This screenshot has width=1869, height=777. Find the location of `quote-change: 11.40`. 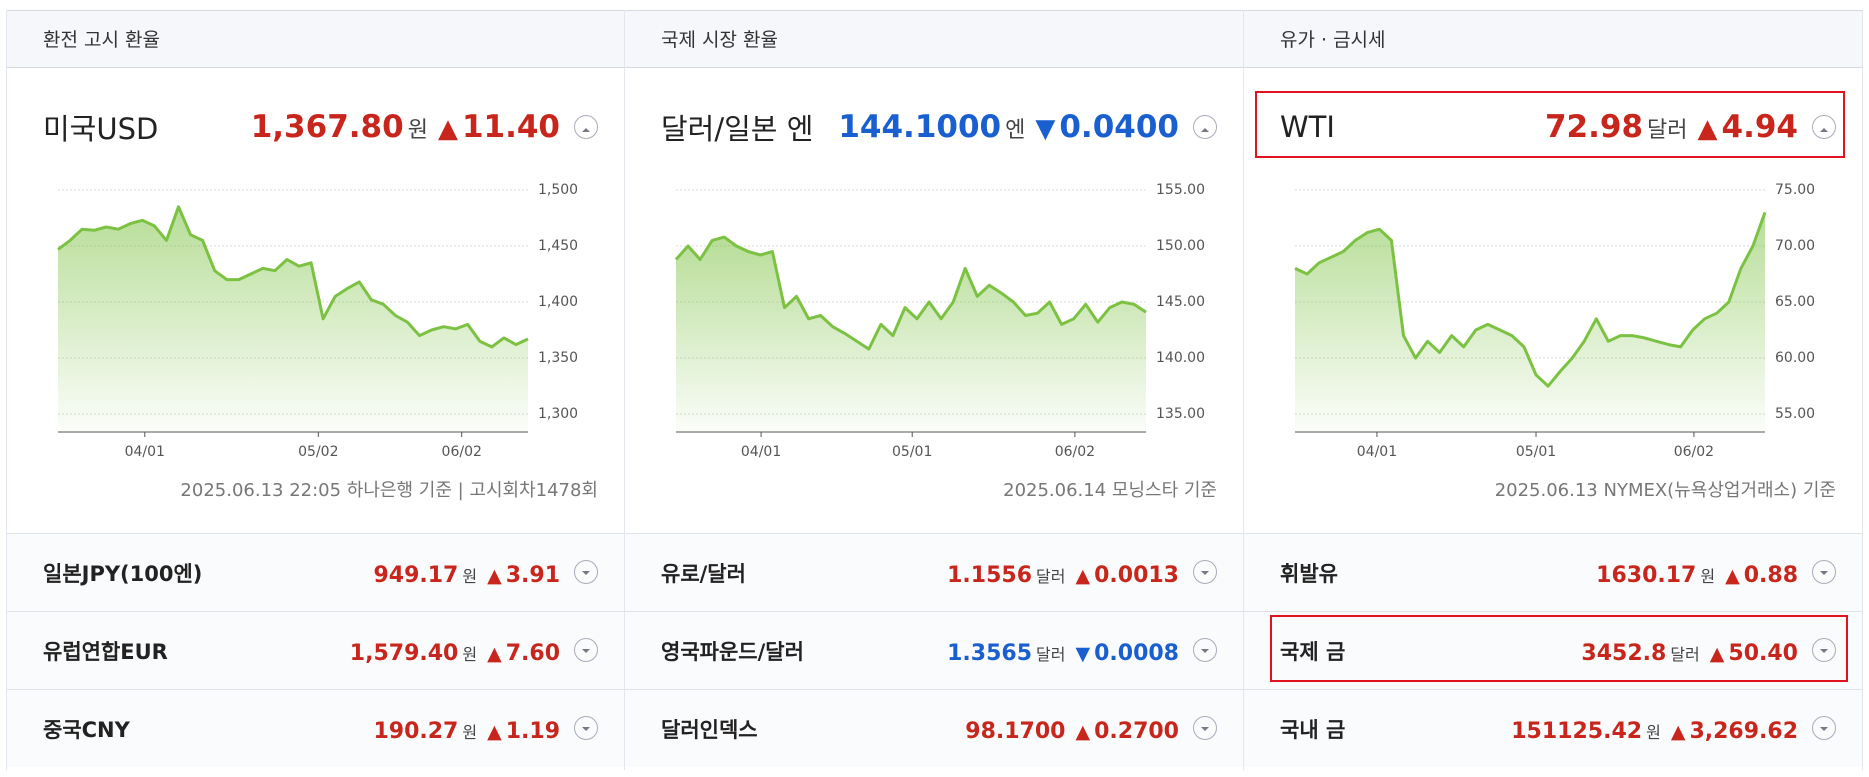

quote-change: 11.40 is located at coordinates (510, 127).